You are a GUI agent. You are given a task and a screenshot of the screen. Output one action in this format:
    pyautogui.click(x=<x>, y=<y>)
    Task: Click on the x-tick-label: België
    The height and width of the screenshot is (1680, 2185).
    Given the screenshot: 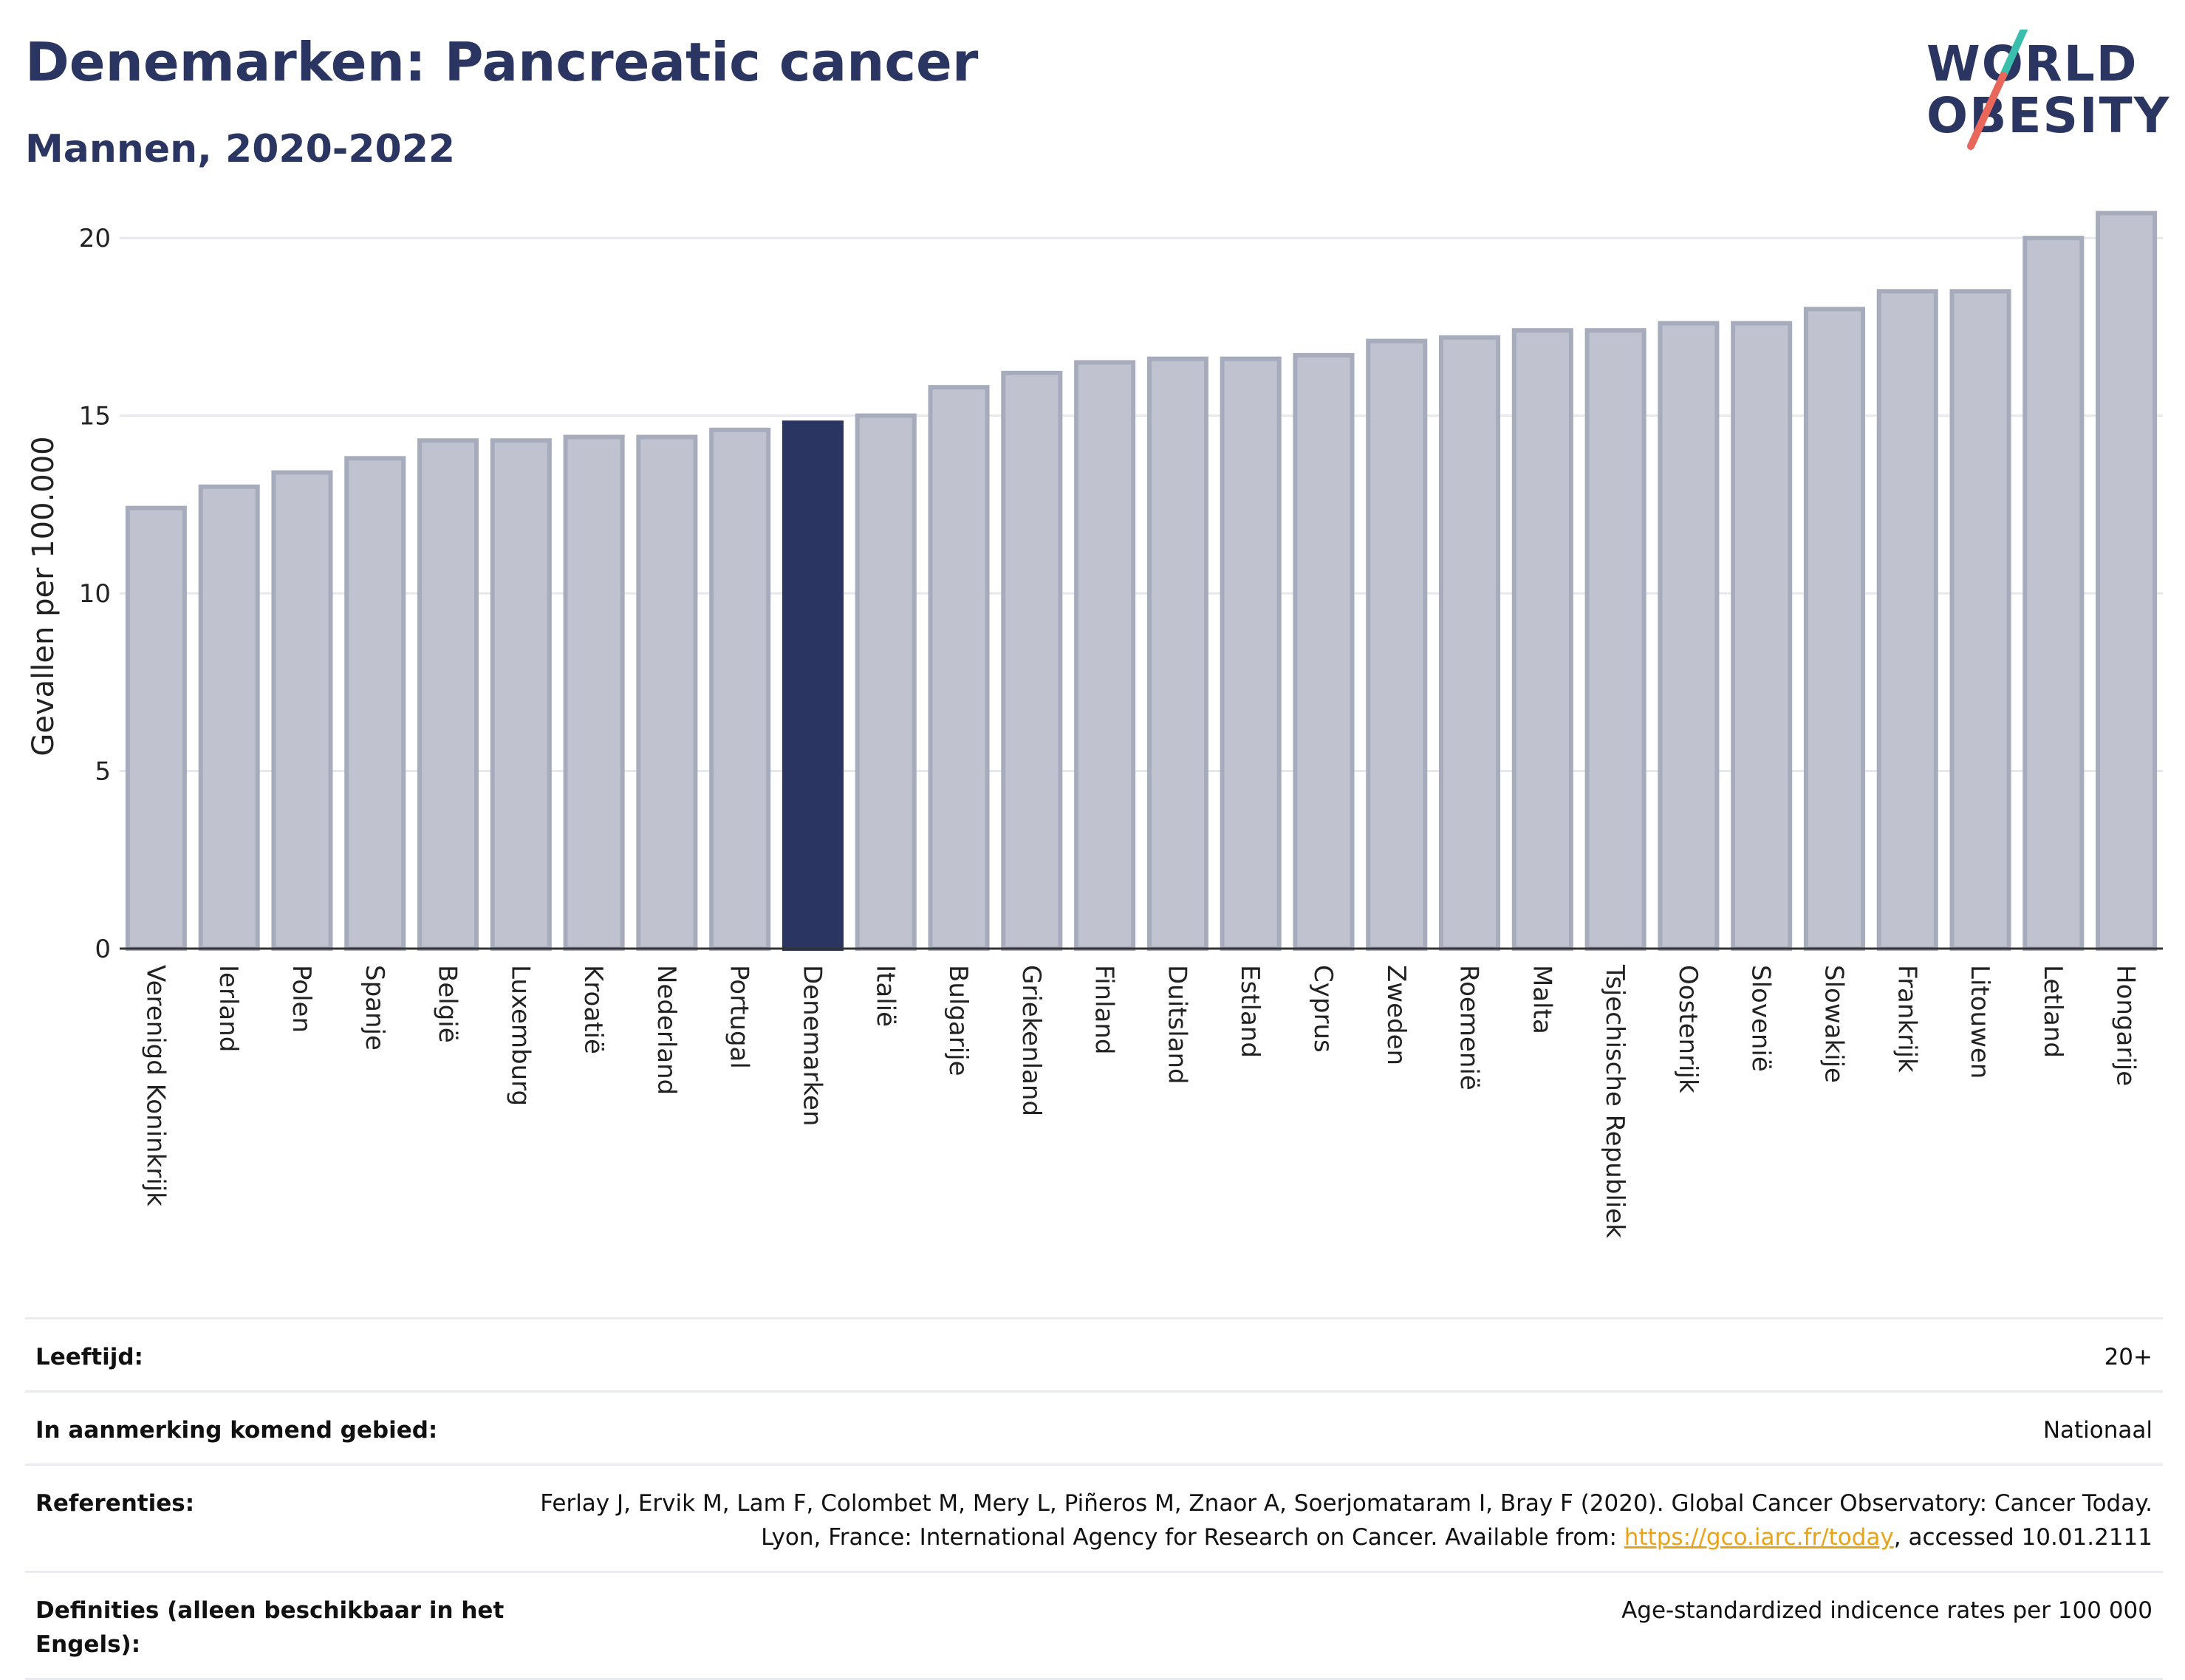 What is the action you would take?
    pyautogui.click(x=447, y=1004)
    